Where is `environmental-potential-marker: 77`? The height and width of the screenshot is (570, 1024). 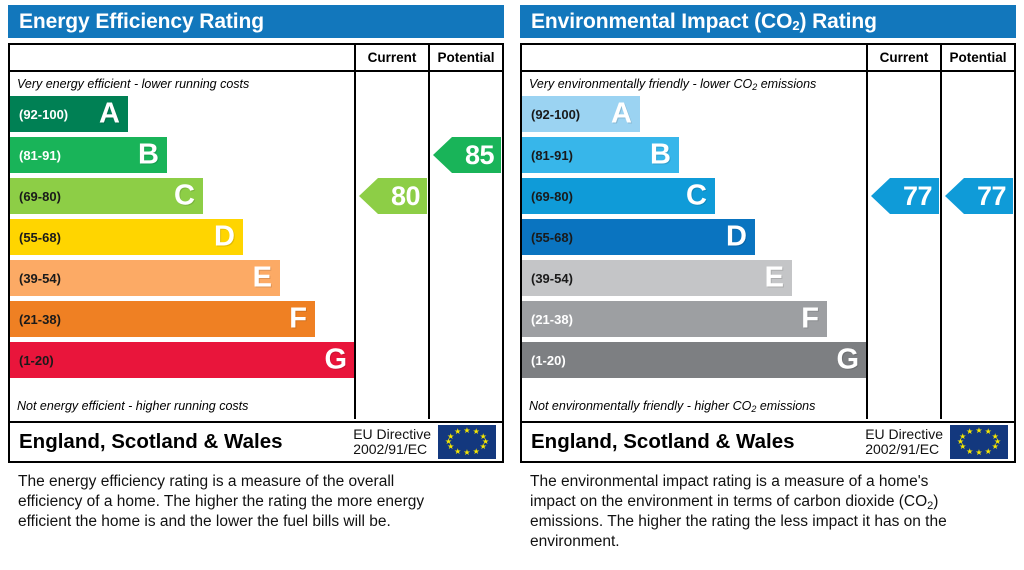
environmental-potential-marker: 77 is located at coordinates (979, 196).